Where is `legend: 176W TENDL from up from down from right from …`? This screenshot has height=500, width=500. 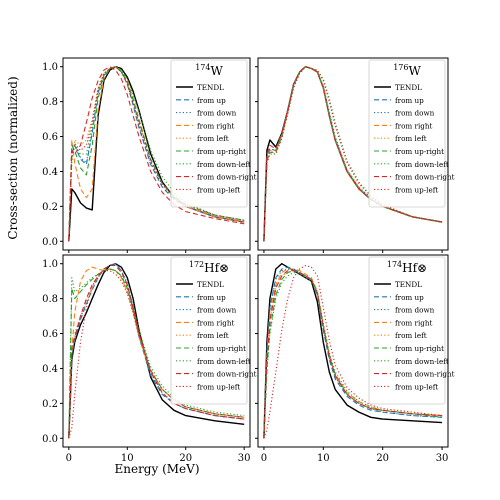
legend: 176W TENDL from up from down from right from … is located at coordinates (411, 133).